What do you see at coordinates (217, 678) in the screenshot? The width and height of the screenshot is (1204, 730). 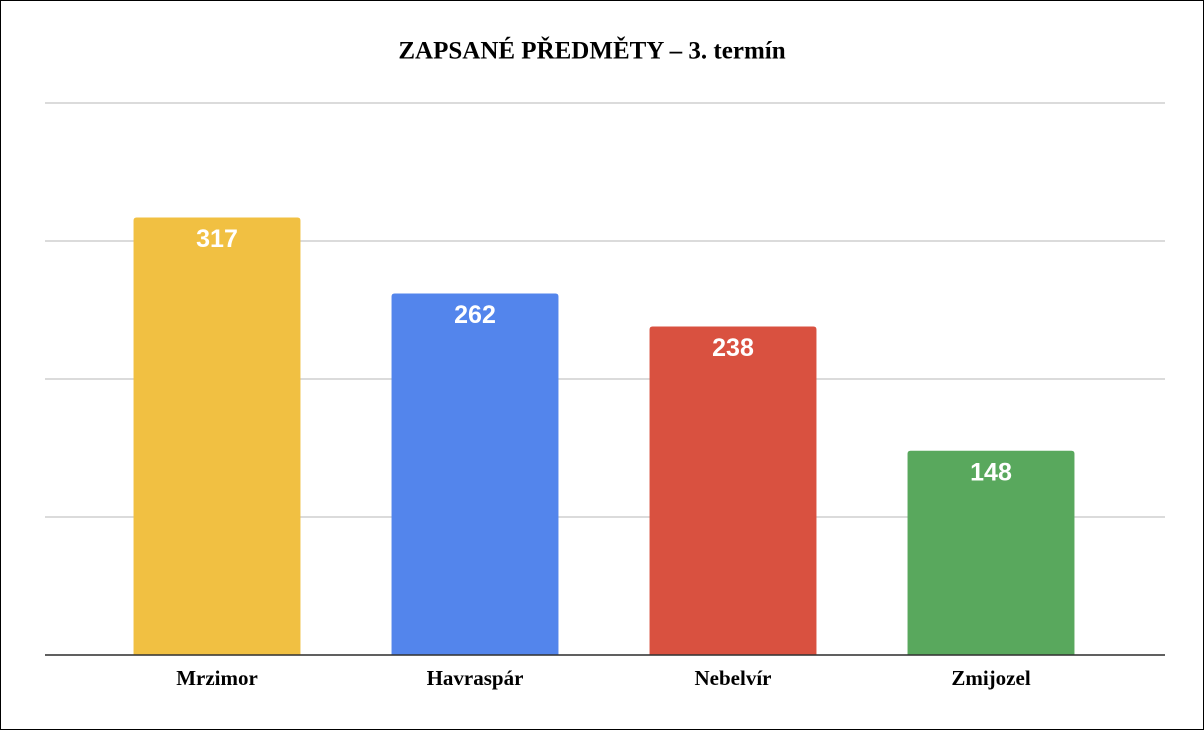 I see `x-tick-label: Mrzimor` at bounding box center [217, 678].